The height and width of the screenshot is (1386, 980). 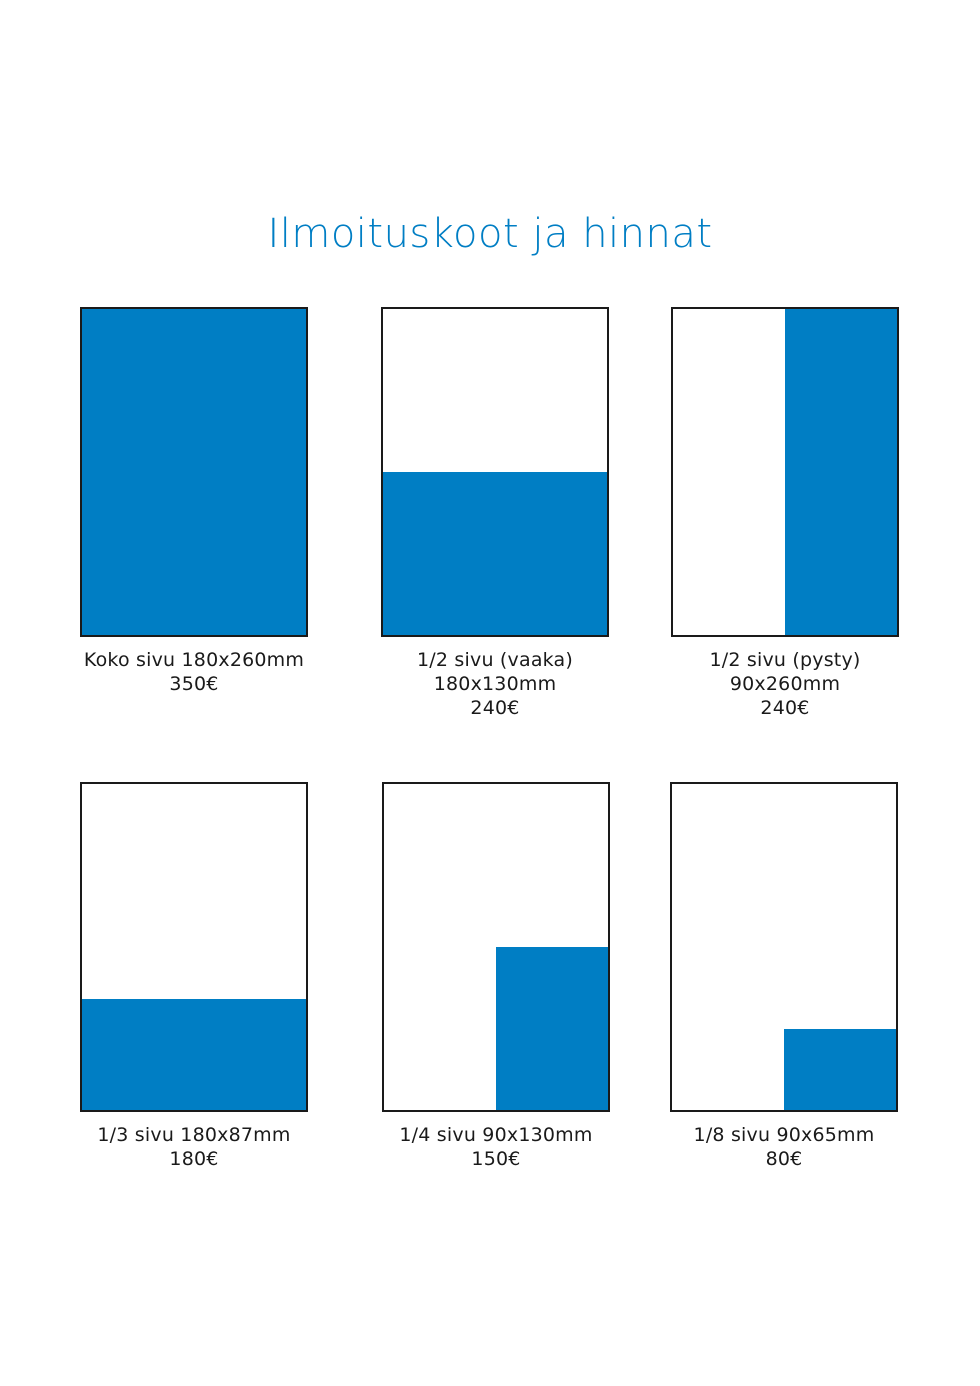 I want to click on ad-dimensions-label: 180x130mm, so click(x=495, y=684).